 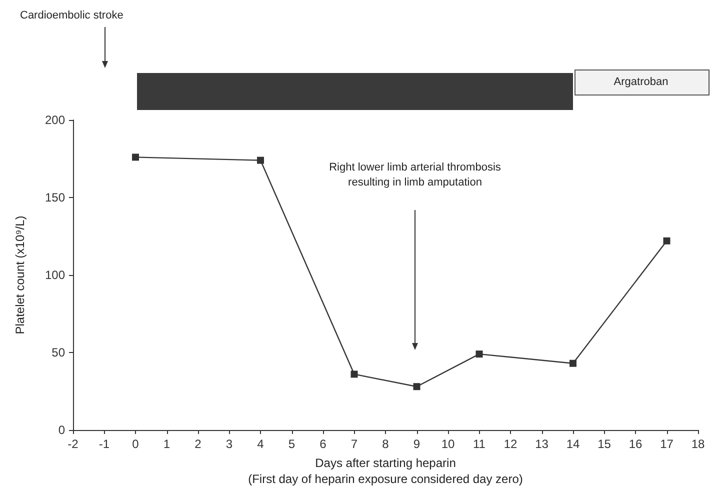 I want to click on annotation: Right lower limb arterial thrombosis resulting in limb amputation, so click(x=415, y=175).